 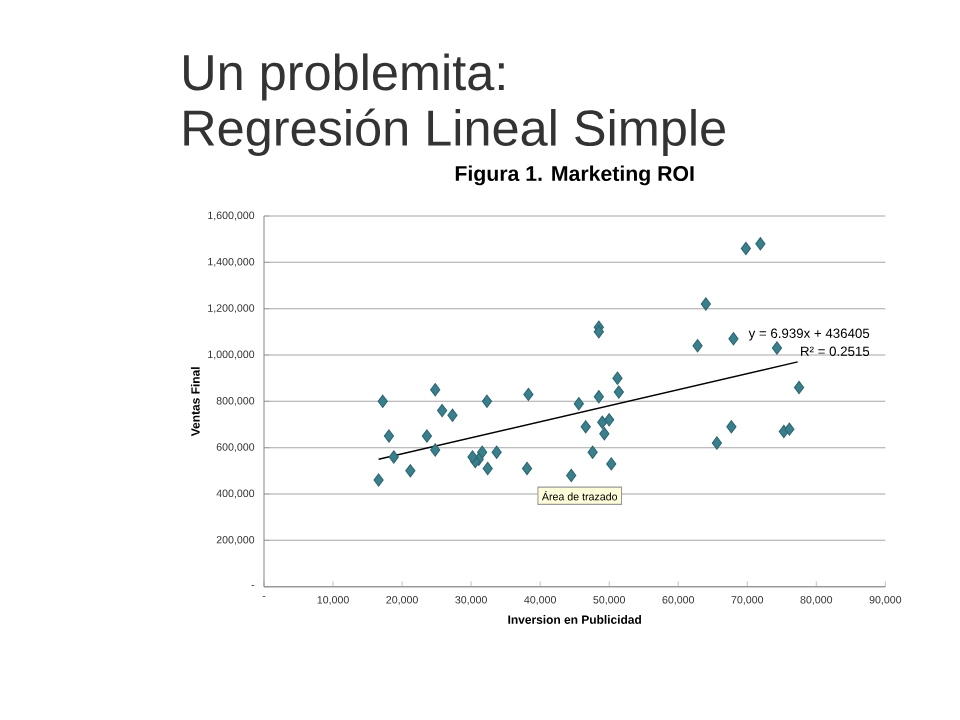 I want to click on chart-title: Figura 1. Marketing ROI, so click(x=574, y=175).